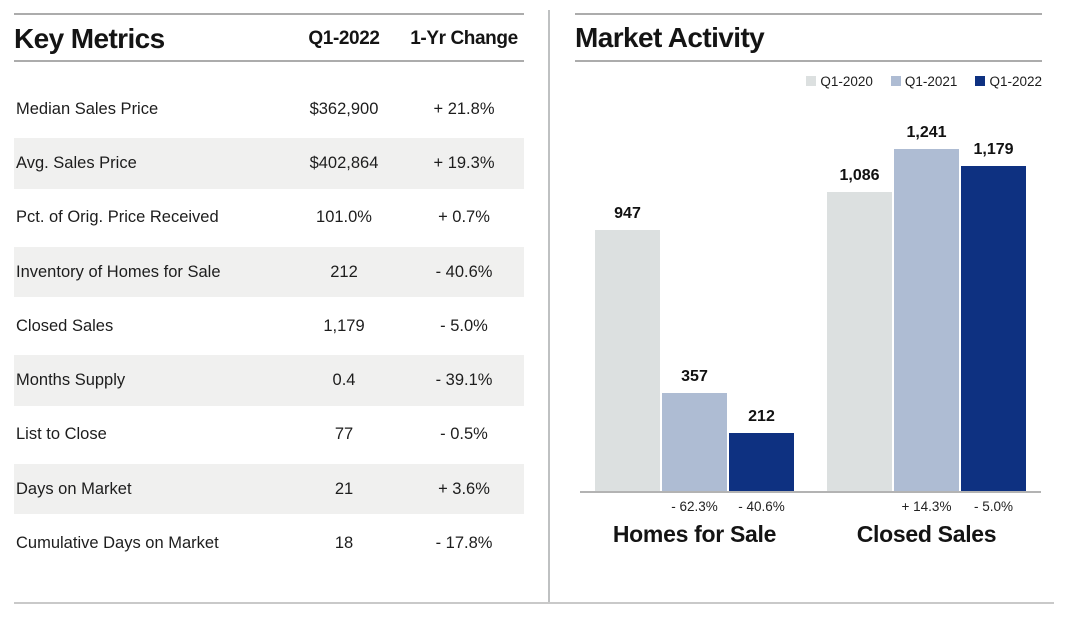  I want to click on page-bottom-rule, so click(534, 603).